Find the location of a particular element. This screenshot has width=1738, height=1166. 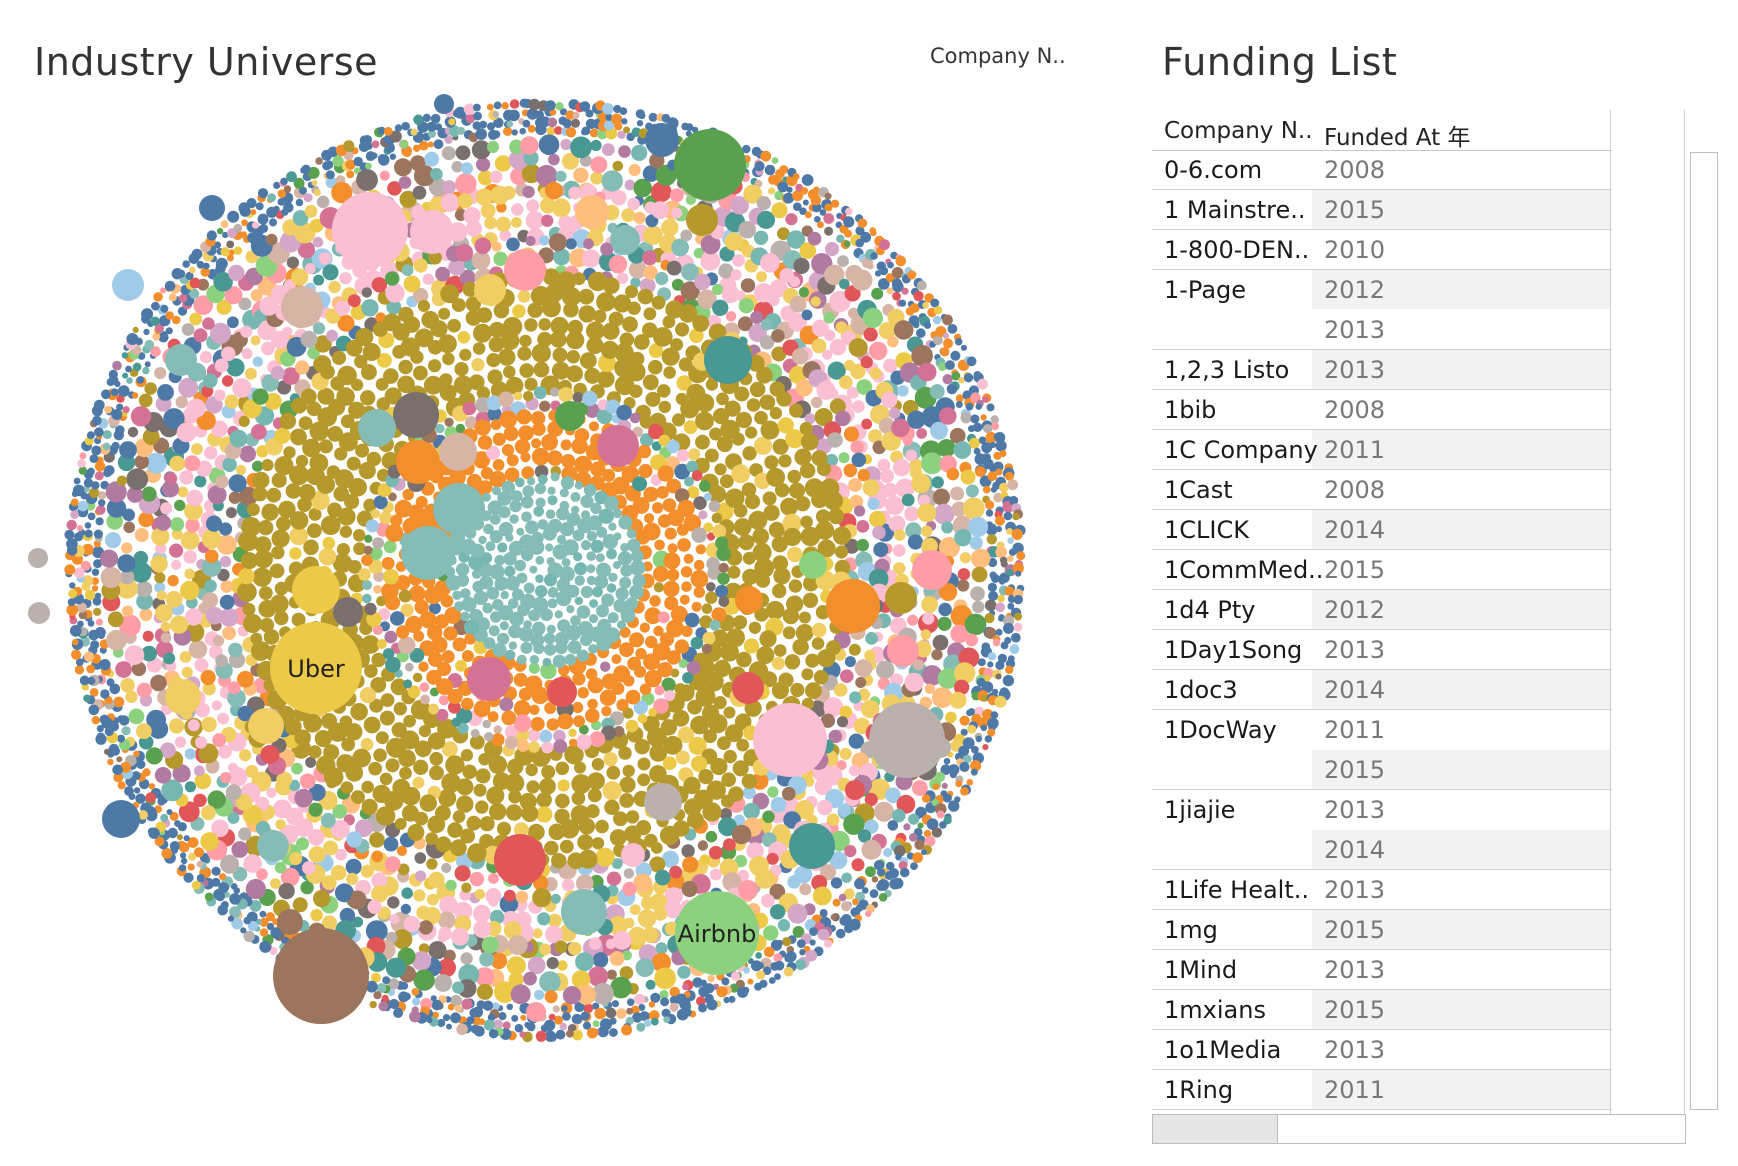

funded-year-cell: 2013 is located at coordinates (1355, 370).